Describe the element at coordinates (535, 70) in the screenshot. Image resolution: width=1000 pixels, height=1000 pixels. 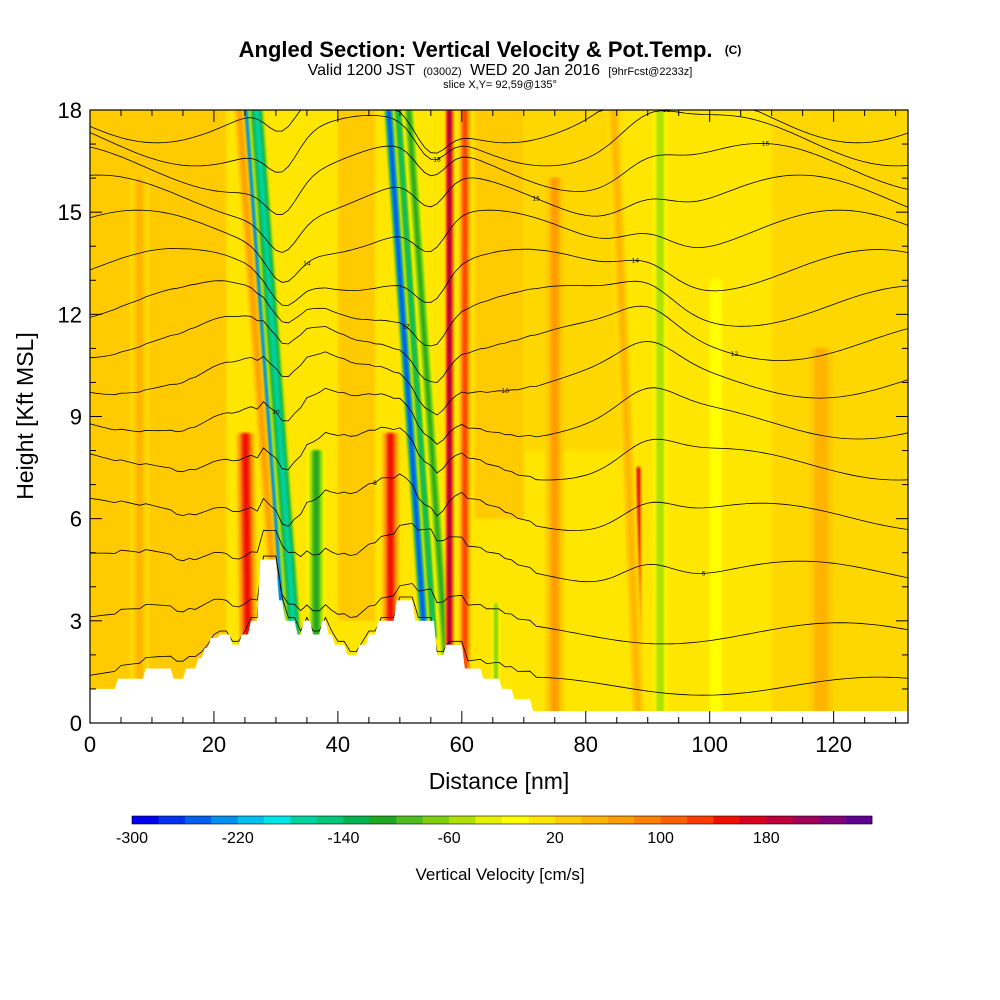
I see `subtitle-date: WED 20 Jan 2016` at that location.